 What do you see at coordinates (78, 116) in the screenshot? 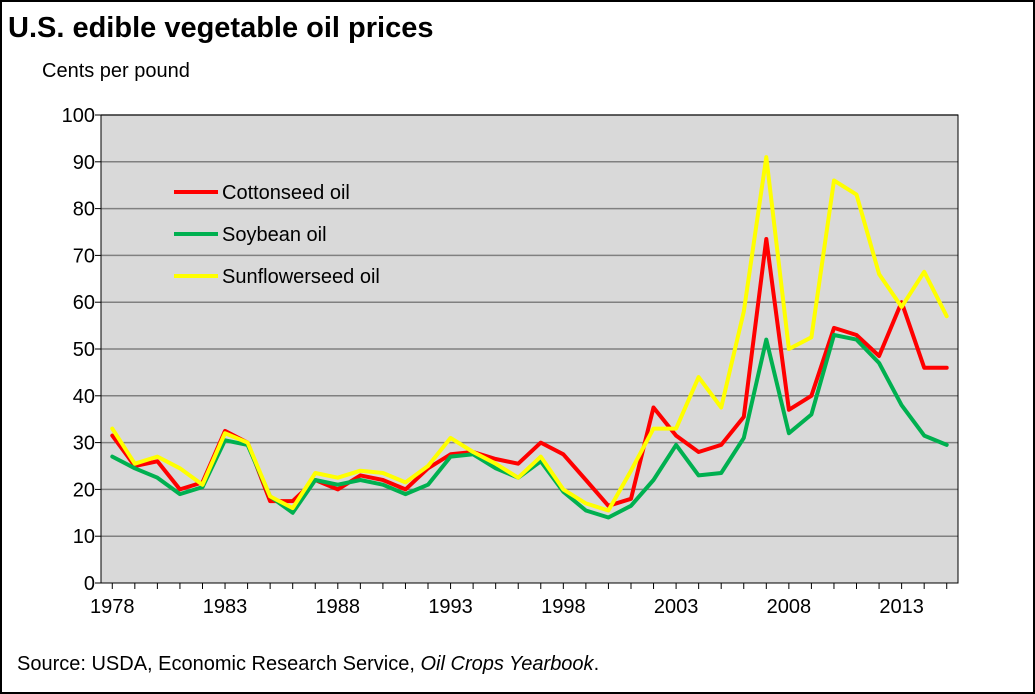
I see `y-tick-label: 100` at bounding box center [78, 116].